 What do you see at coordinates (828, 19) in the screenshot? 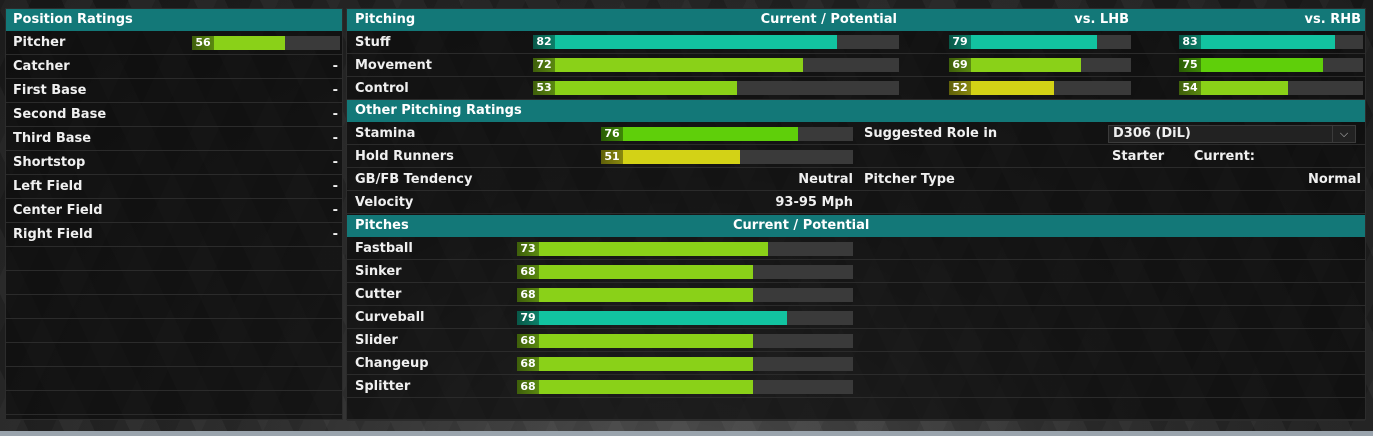
I see `col-current-potential: Current / Potential` at bounding box center [828, 19].